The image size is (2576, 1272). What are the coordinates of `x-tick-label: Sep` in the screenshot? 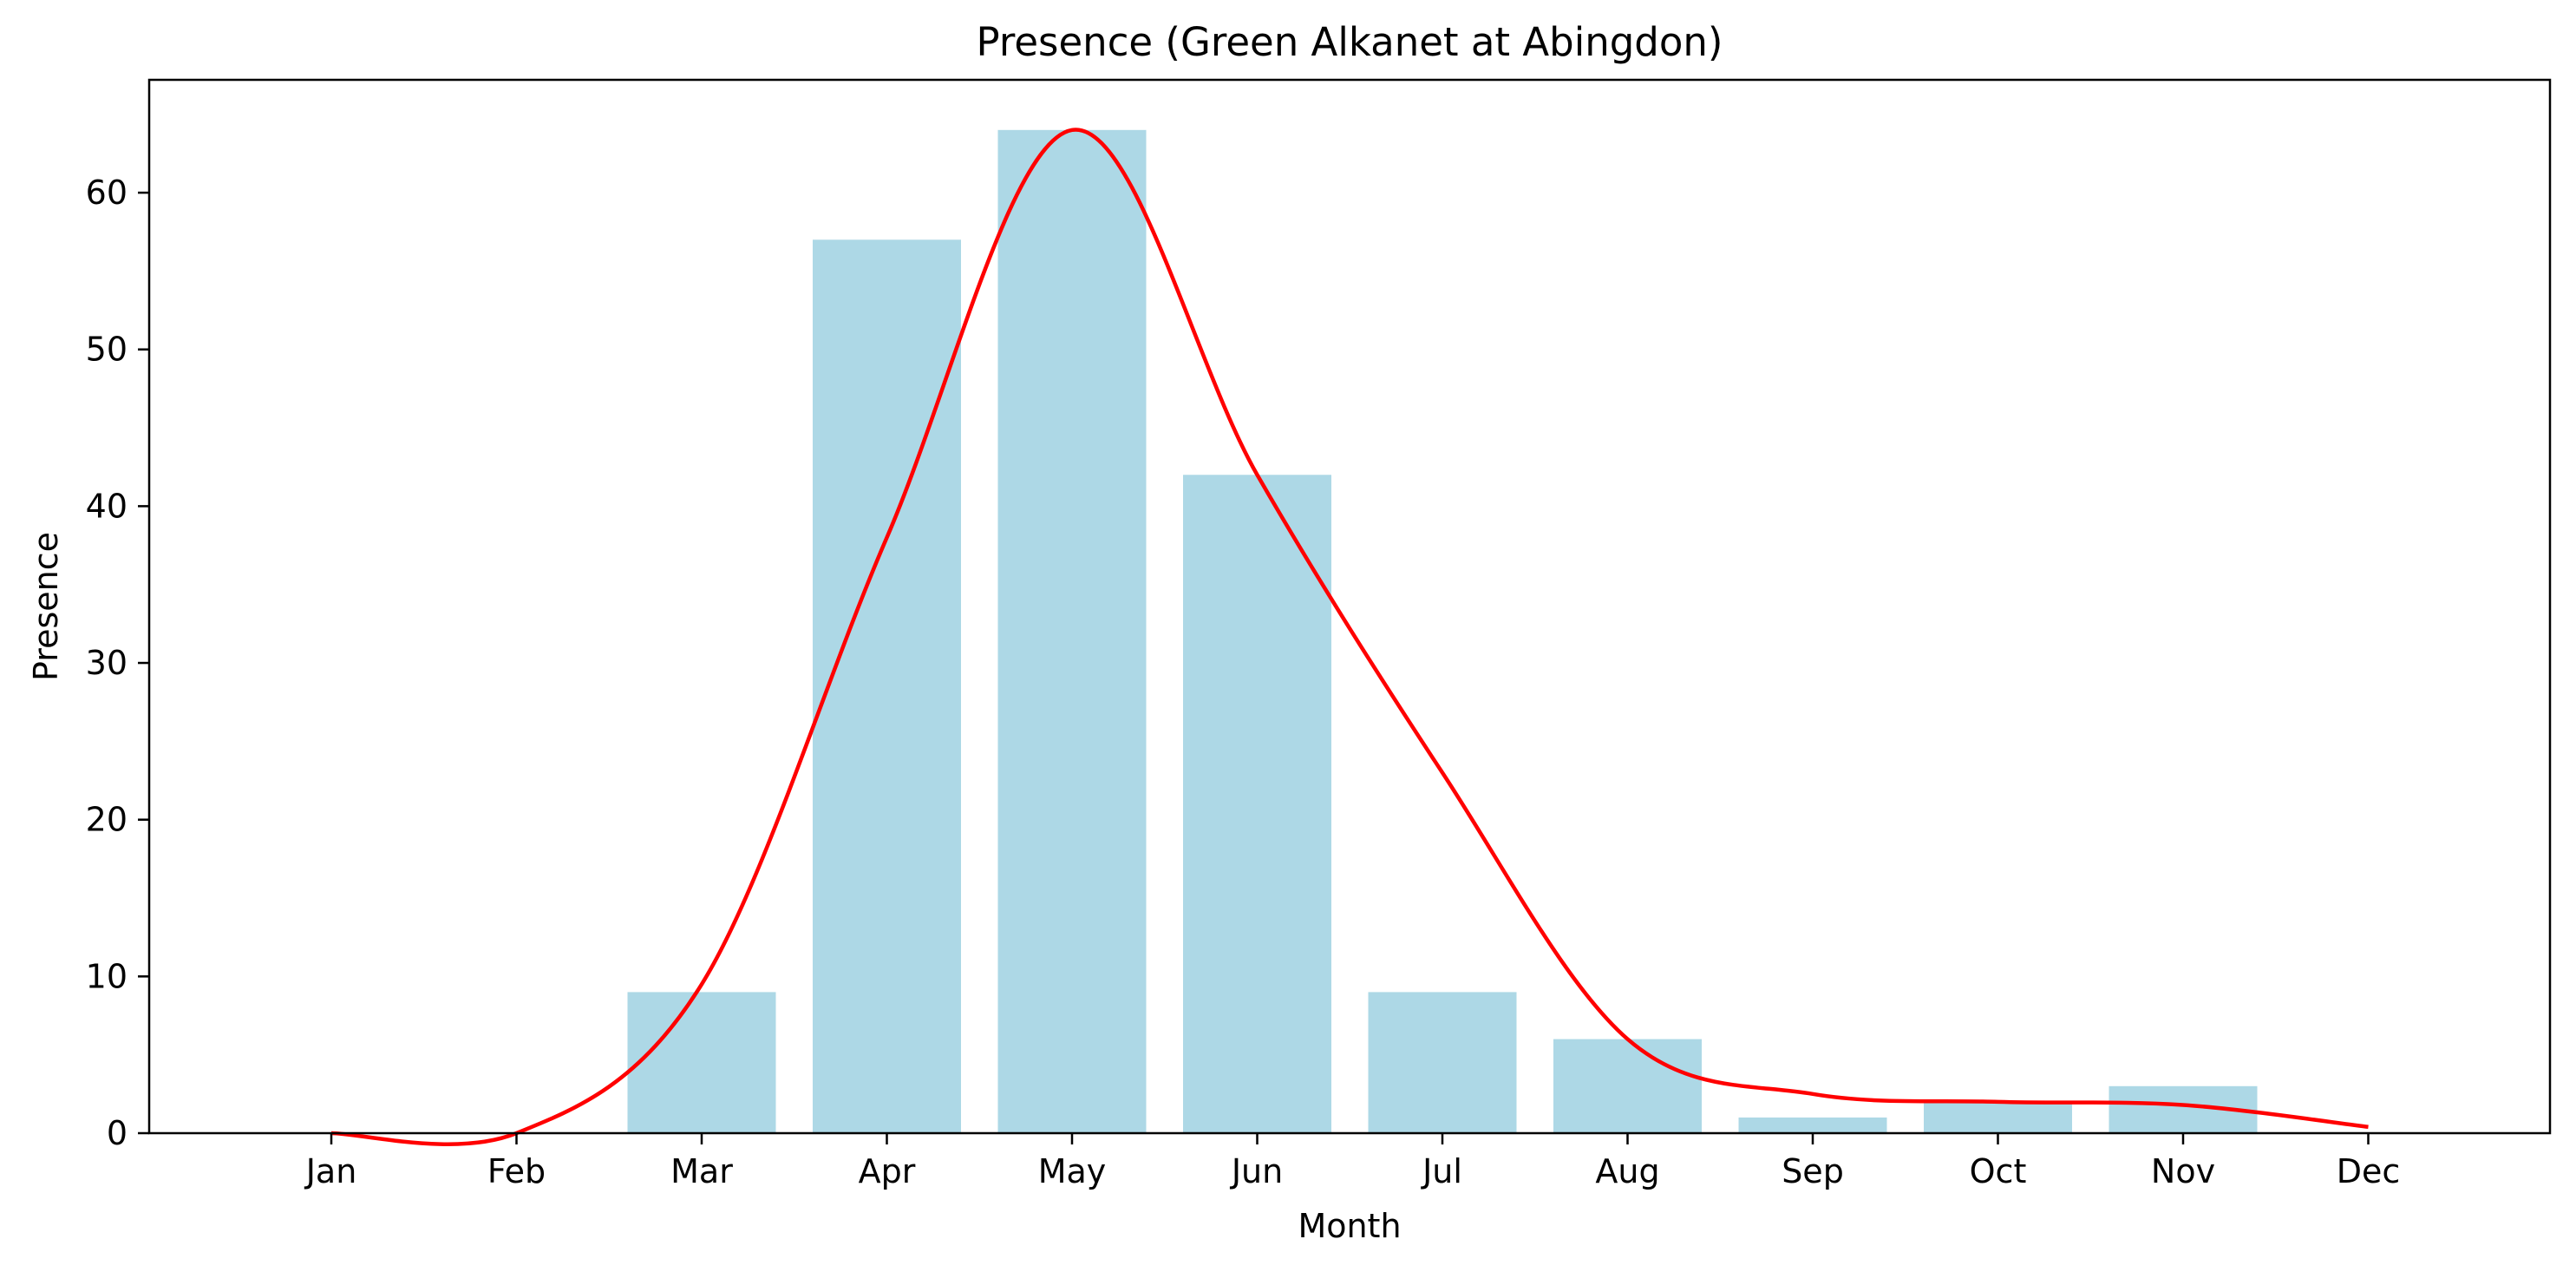 It's located at (1813, 1171).